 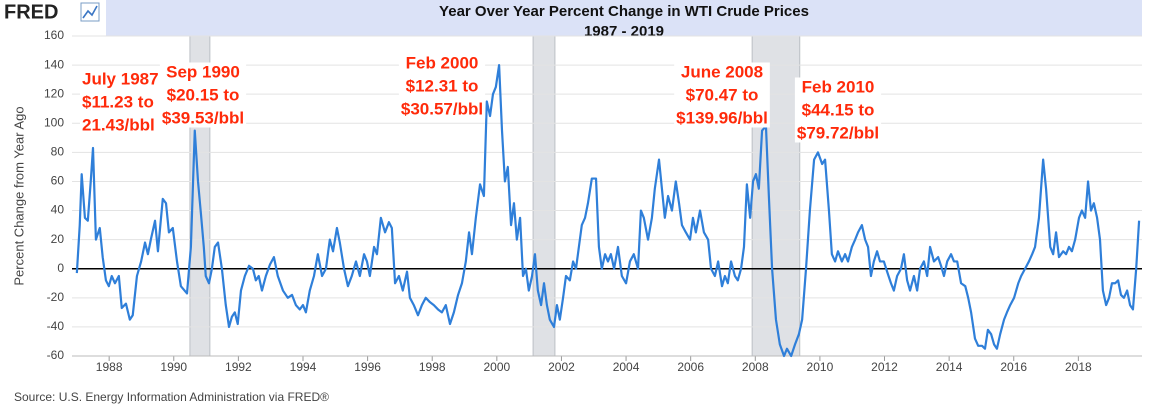 I want to click on y-tick-label: 20, so click(x=58, y=239).